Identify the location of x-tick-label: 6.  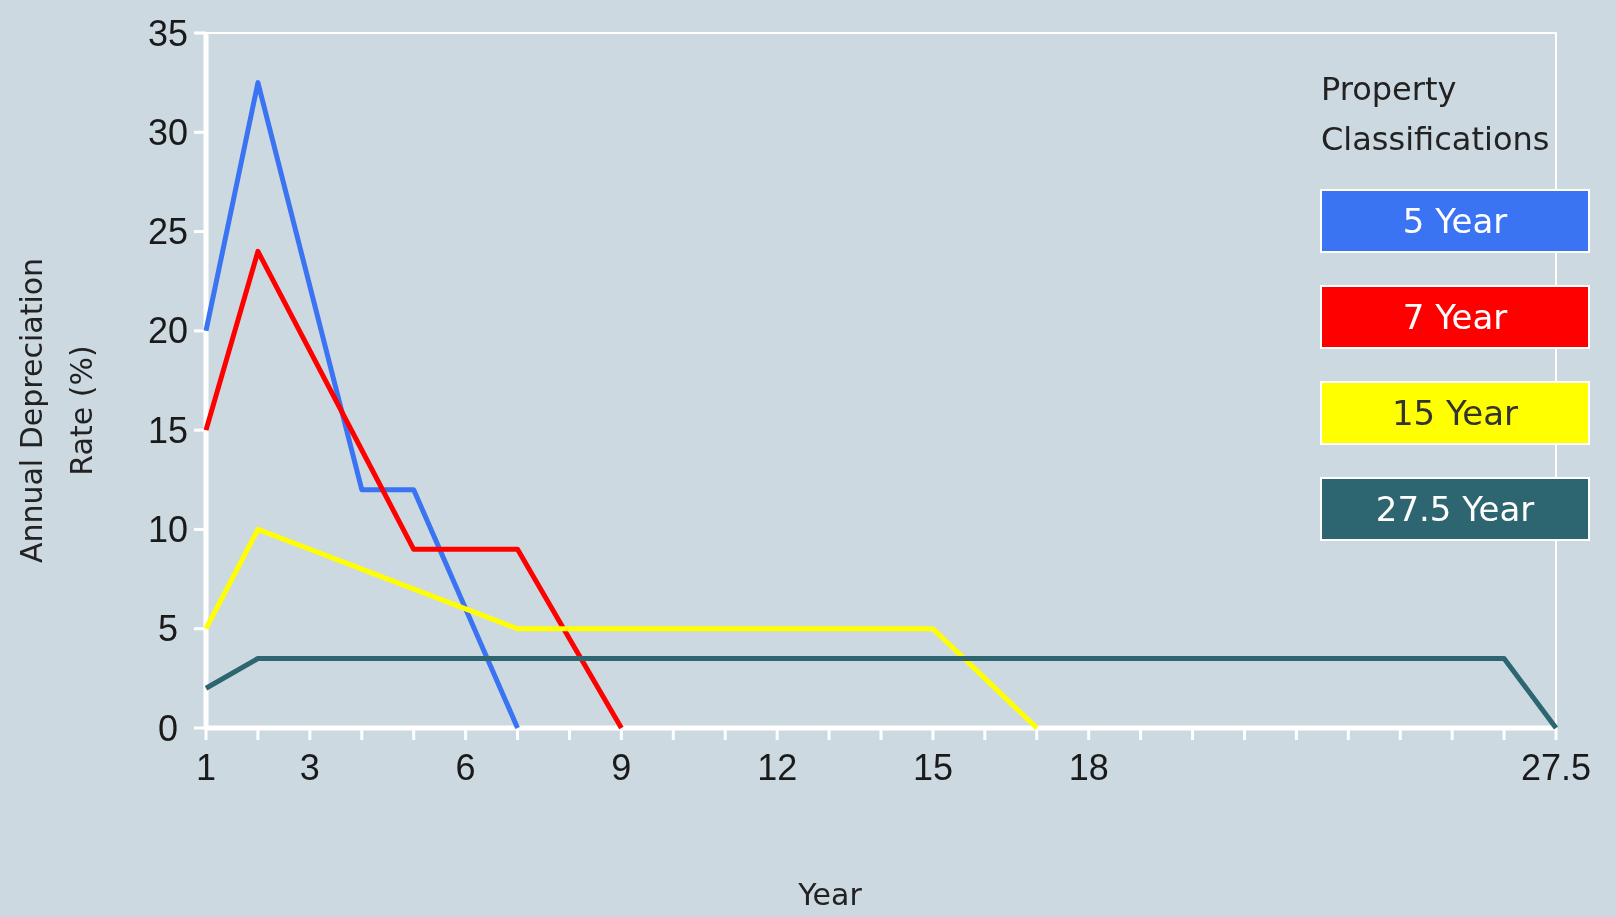
(465, 767).